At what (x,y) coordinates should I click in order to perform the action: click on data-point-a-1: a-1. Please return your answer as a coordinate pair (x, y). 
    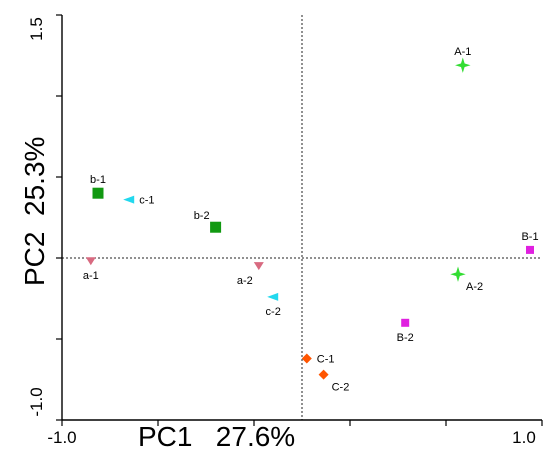
    Looking at the image, I should click on (91, 269).